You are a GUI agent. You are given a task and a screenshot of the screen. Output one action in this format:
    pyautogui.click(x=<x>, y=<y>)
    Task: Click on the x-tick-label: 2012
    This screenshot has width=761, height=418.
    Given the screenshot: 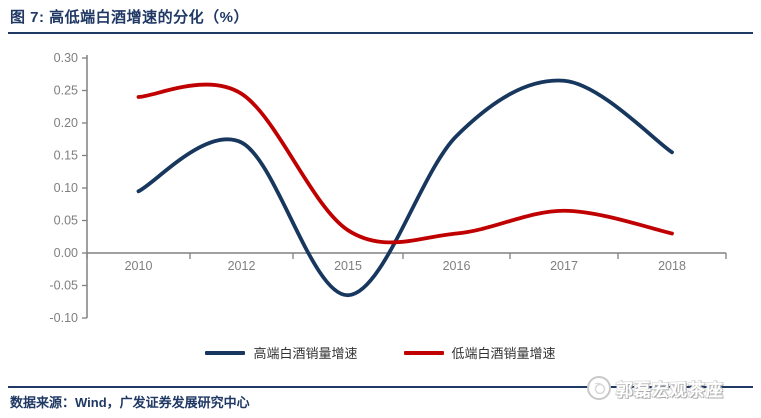 What is the action you would take?
    pyautogui.click(x=242, y=266)
    